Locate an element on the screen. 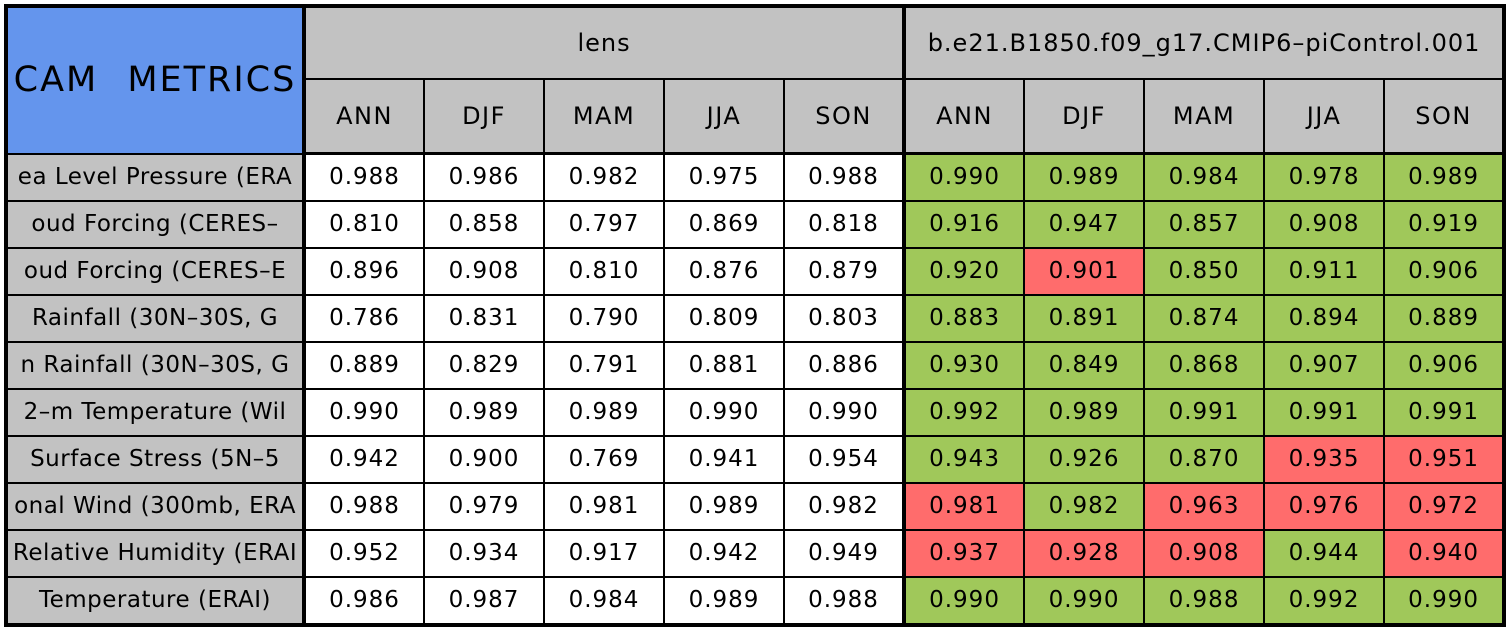  metric-cell: 0.849 is located at coordinates (1084, 365).